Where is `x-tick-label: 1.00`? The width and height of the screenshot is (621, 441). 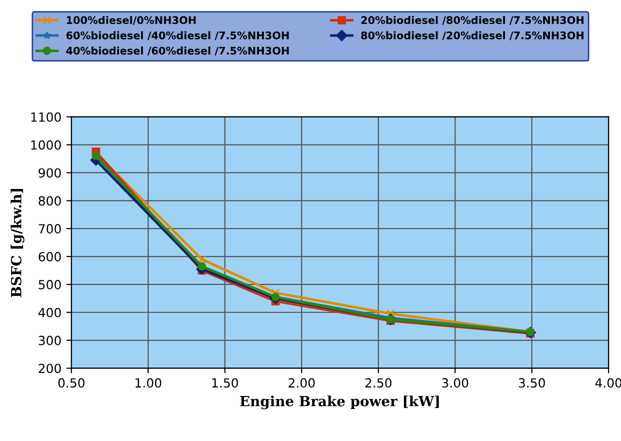
x-tick-label: 1.00 is located at coordinates (149, 383).